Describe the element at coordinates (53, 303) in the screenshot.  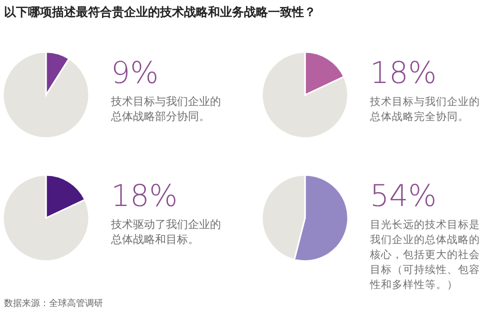
I see `source-note: 数据来源：全球高管调研` at that location.